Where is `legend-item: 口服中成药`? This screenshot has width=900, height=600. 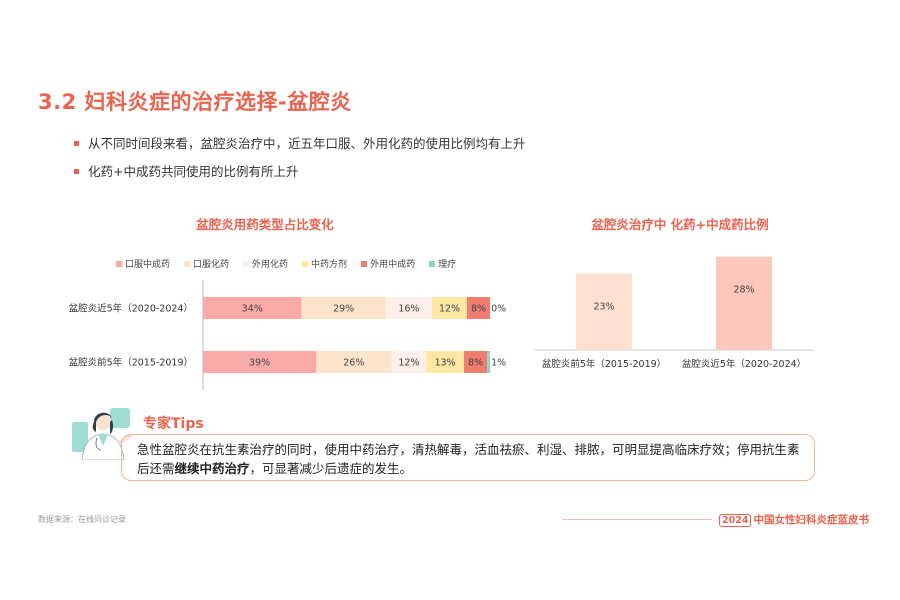
legend-item: 口服中成药 is located at coordinates (143, 263).